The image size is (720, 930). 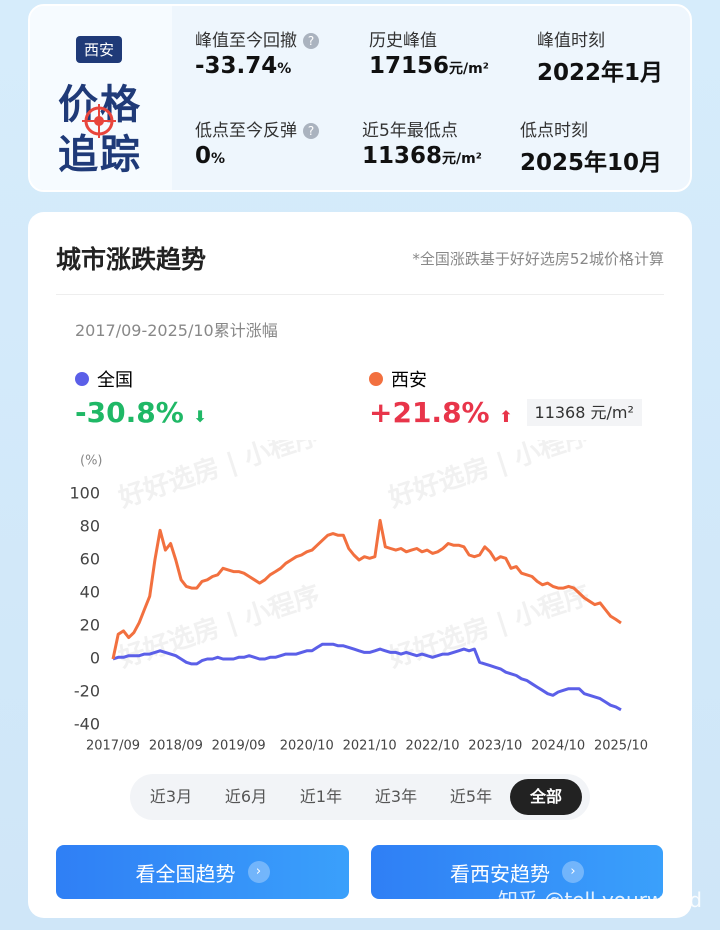 I want to click on stat-value: 2022年1月, so click(x=600, y=70).